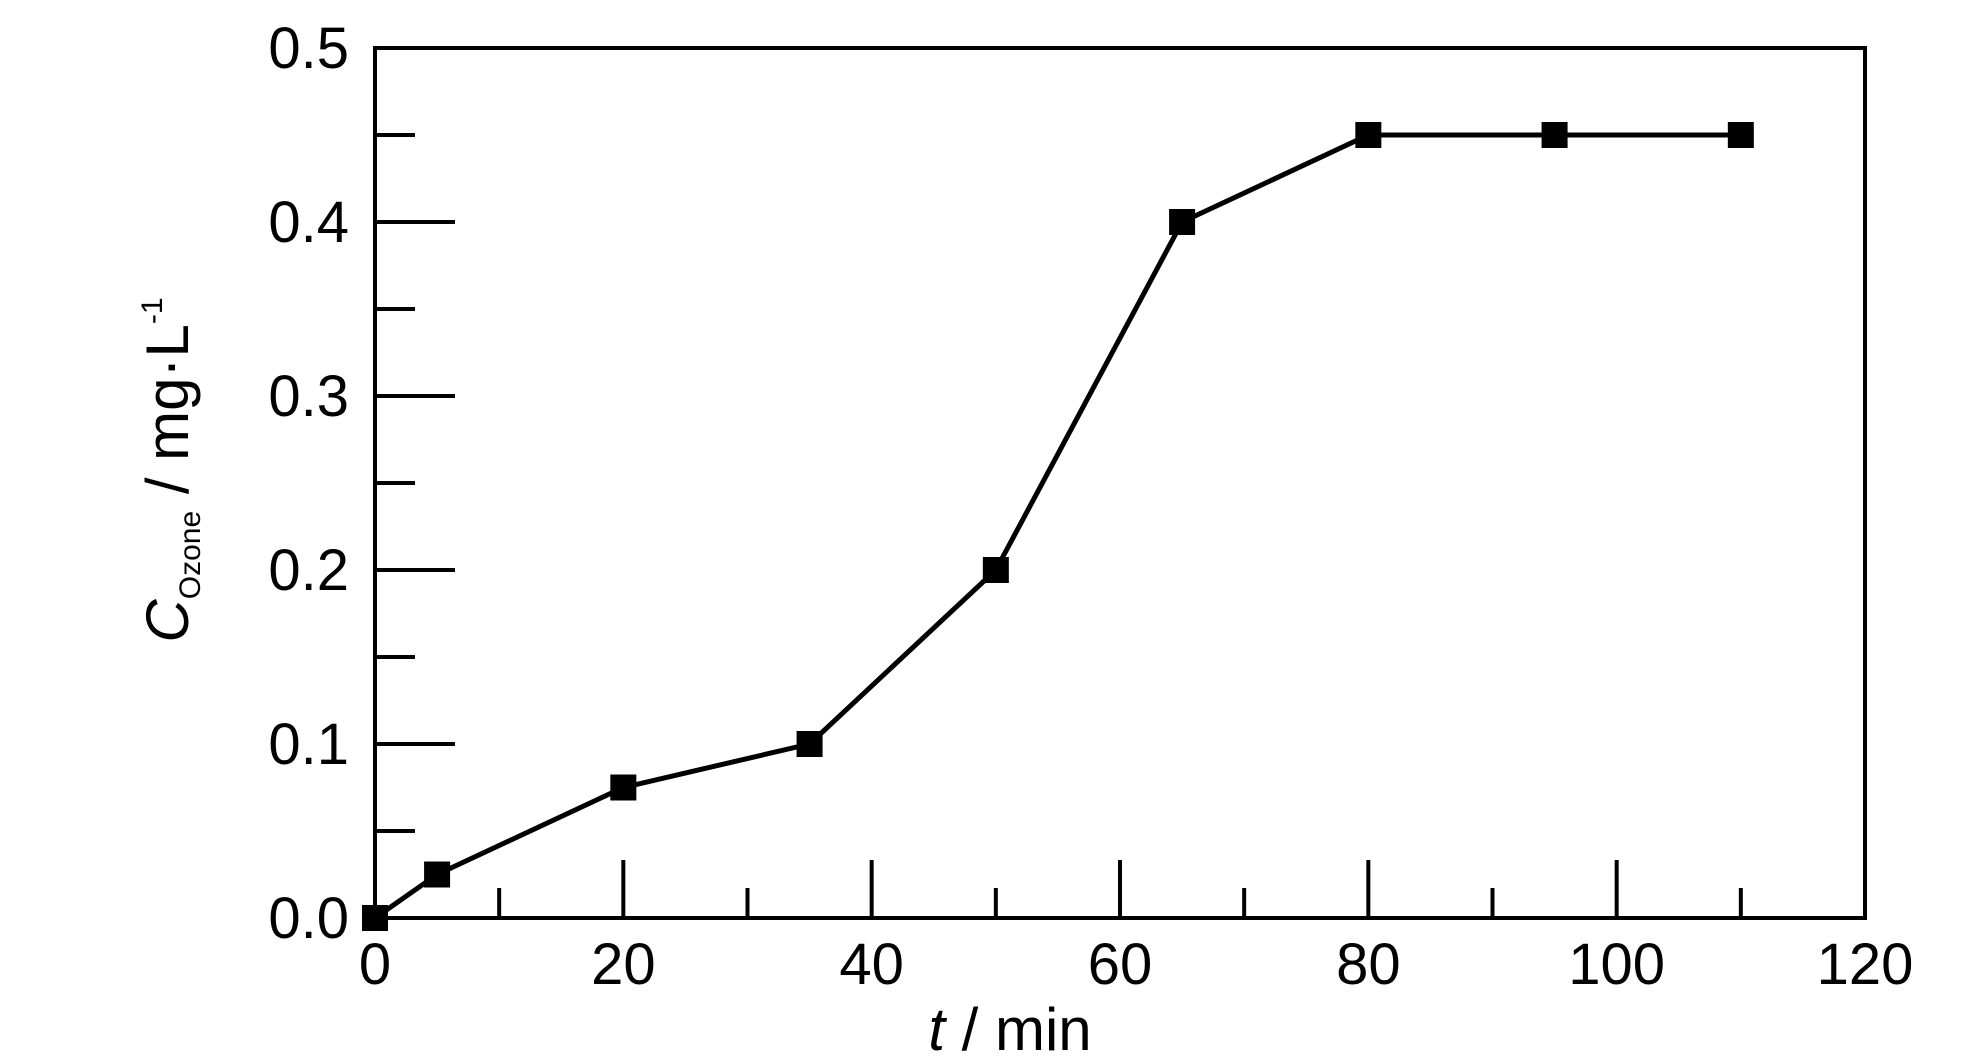 Image resolution: width=1984 pixels, height=1063 pixels. I want to click on y-tick-label: 0.5, so click(308, 48).